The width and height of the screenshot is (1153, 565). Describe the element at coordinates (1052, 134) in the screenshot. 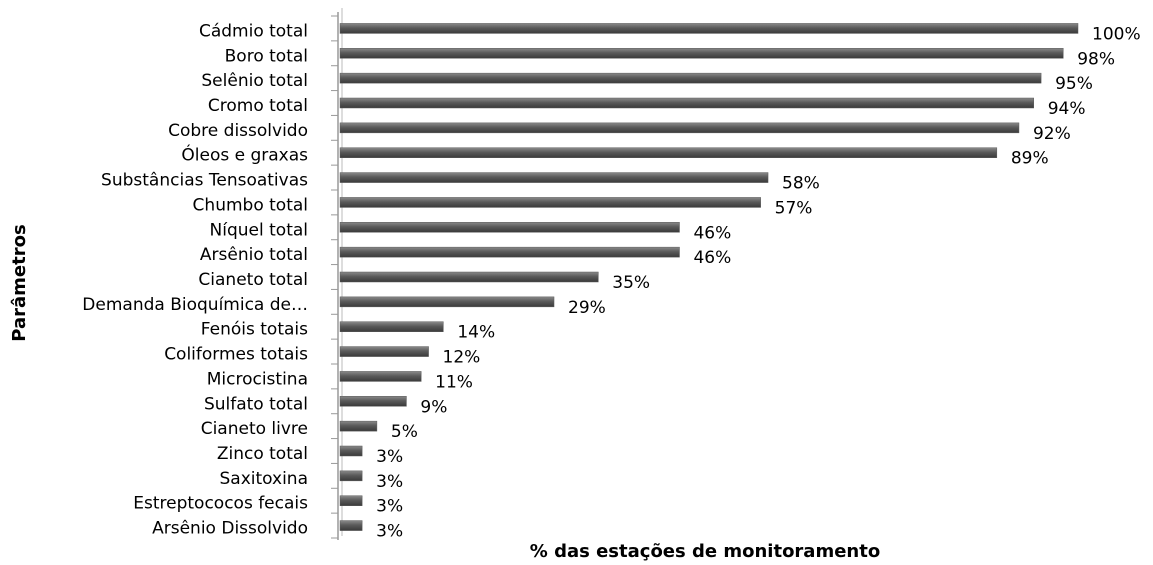

I see `value-label: 92%` at that location.